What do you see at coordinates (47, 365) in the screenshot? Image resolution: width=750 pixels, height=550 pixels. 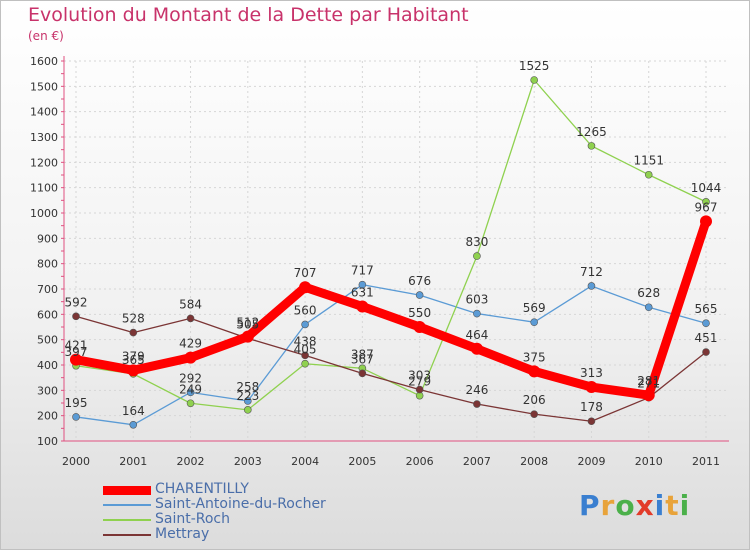 I see `y-tick-label: 400` at bounding box center [47, 365].